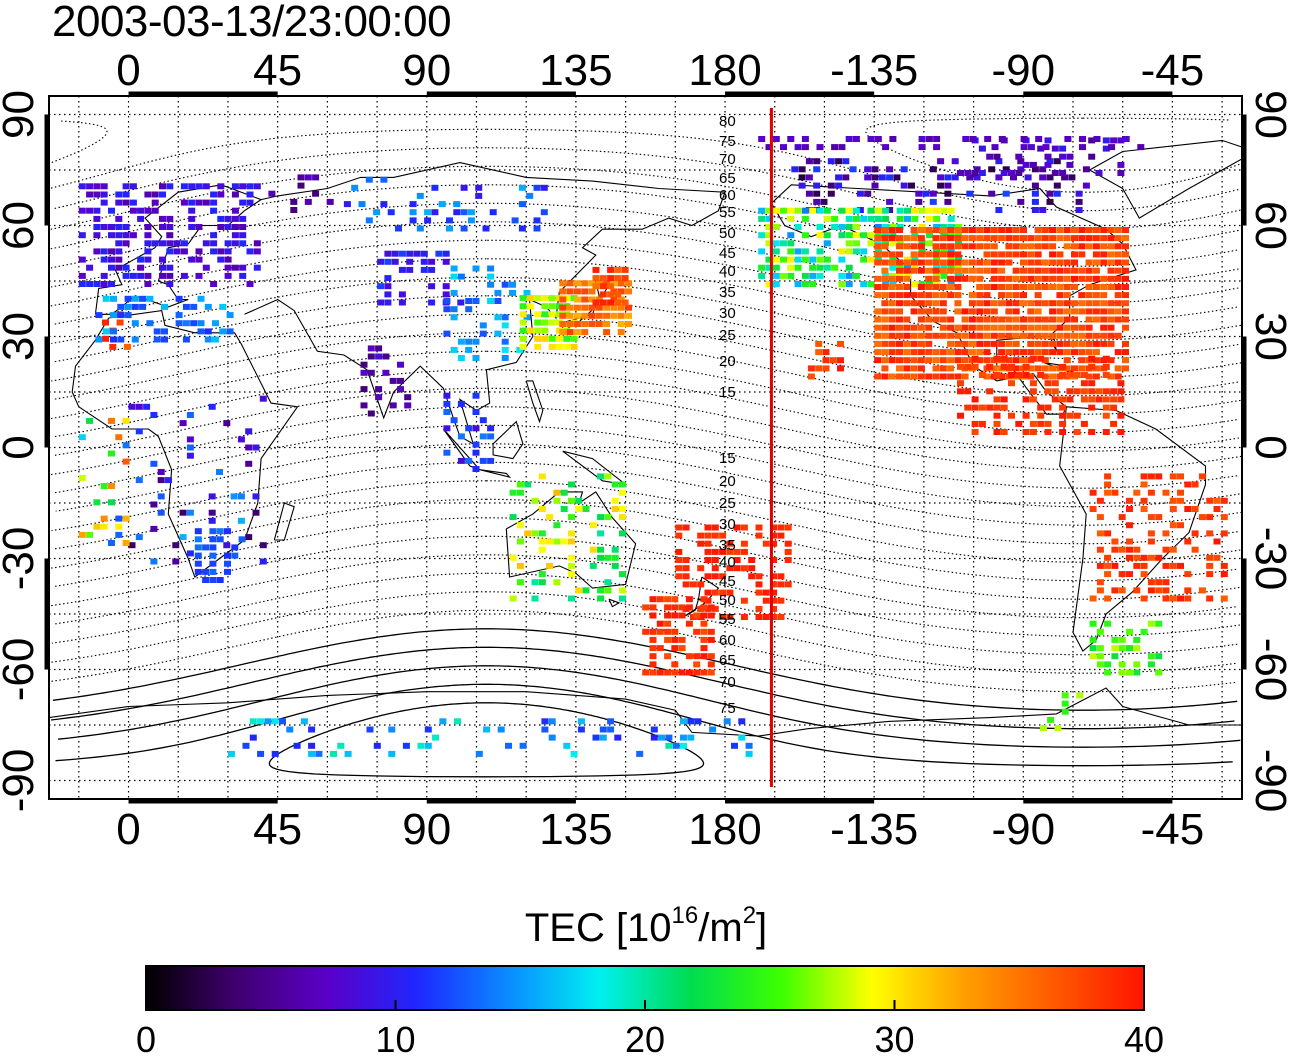 The height and width of the screenshot is (1057, 1292). I want to click on top-lon-tick-label: -90, so click(1023, 70).